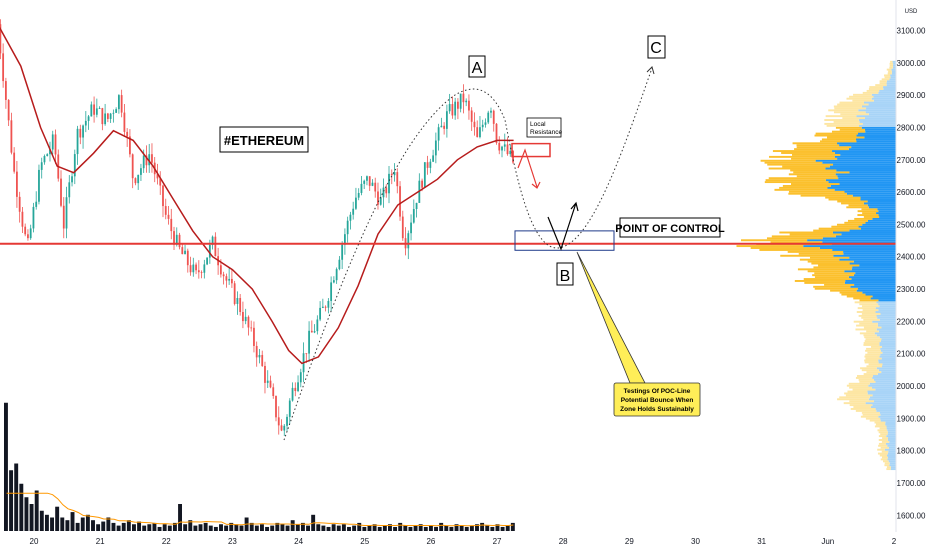  I want to click on time-tick-label: 31, so click(761, 541).